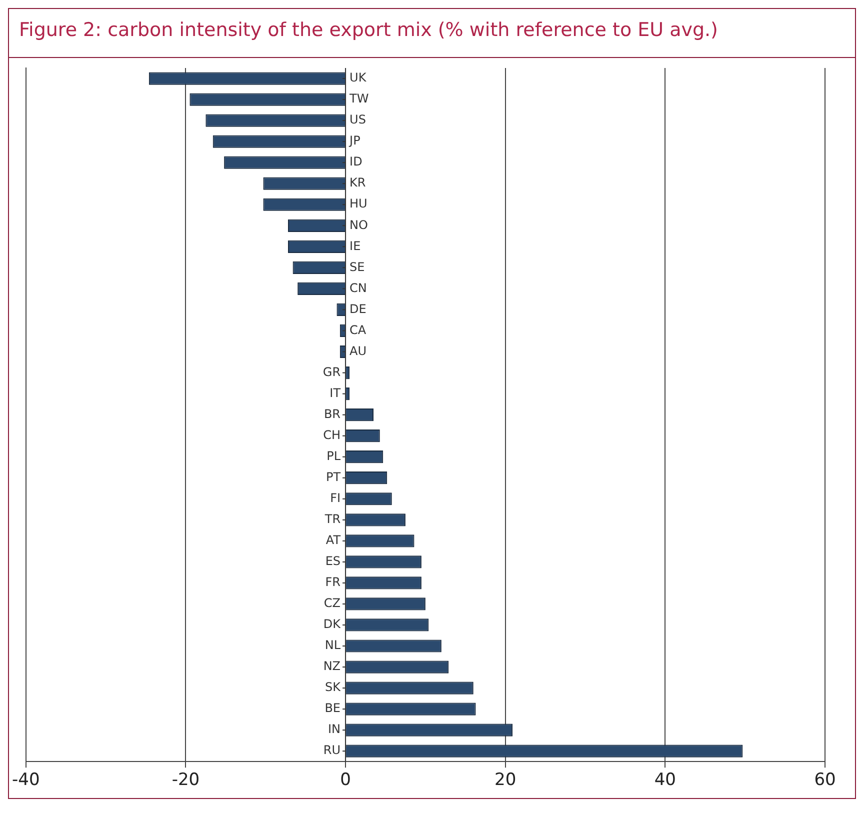 This screenshot has width=866, height=824. What do you see at coordinates (333, 582) in the screenshot?
I see `y-tick-label: FR` at bounding box center [333, 582].